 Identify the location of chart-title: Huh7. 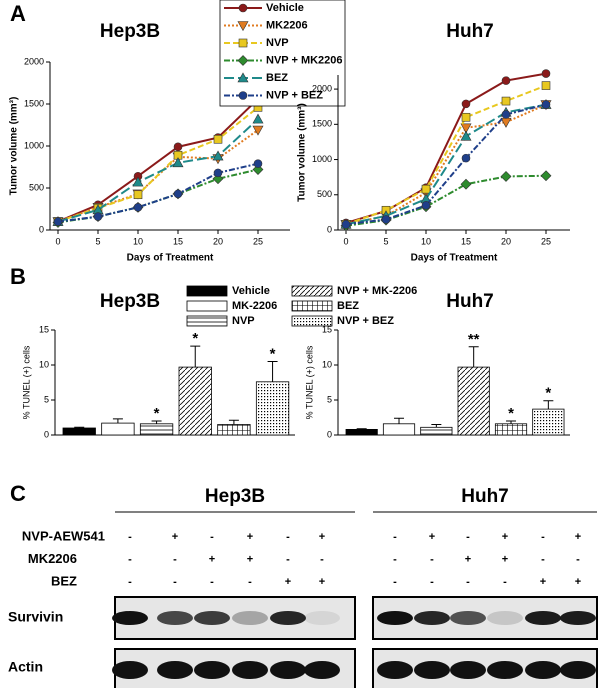
(470, 301).